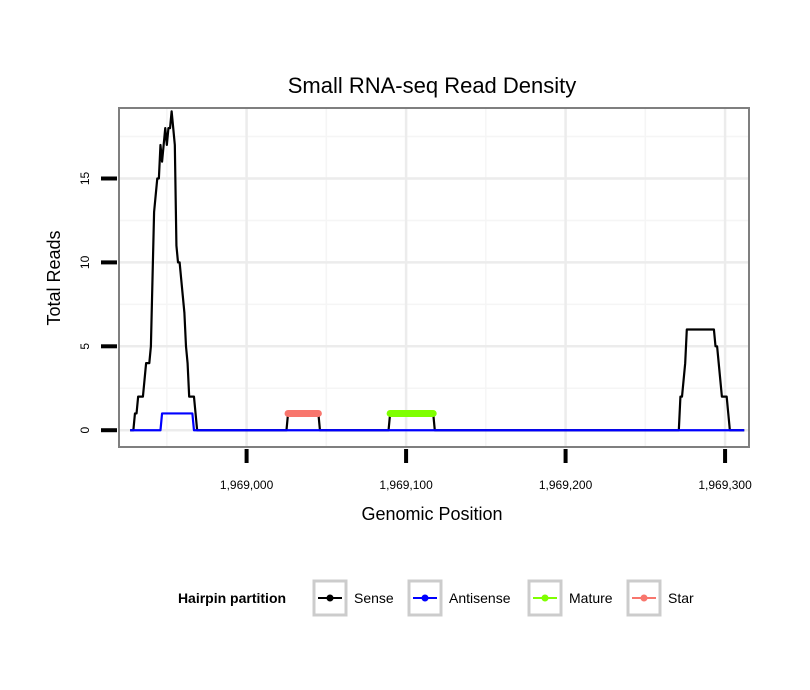  I want to click on x-axis-title: Genomic Position, so click(431, 514).